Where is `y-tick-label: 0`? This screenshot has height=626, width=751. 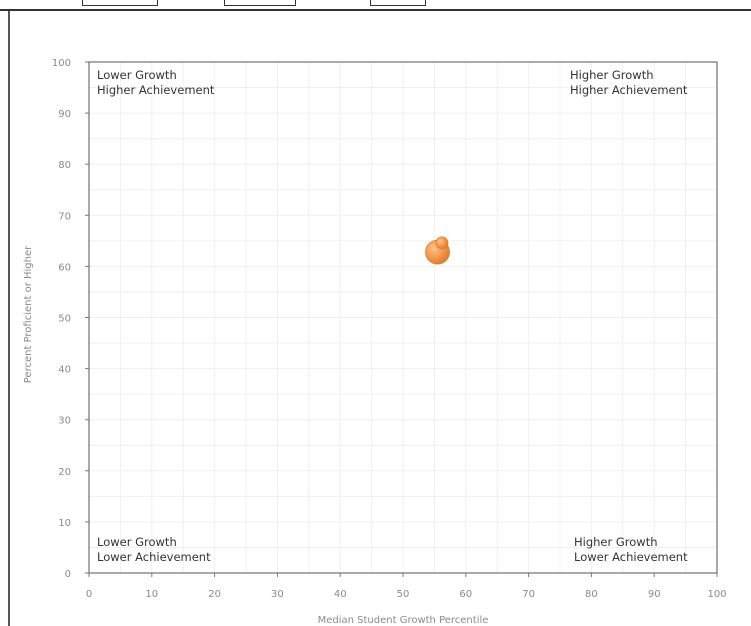
y-tick-label: 0 is located at coordinates (68, 574).